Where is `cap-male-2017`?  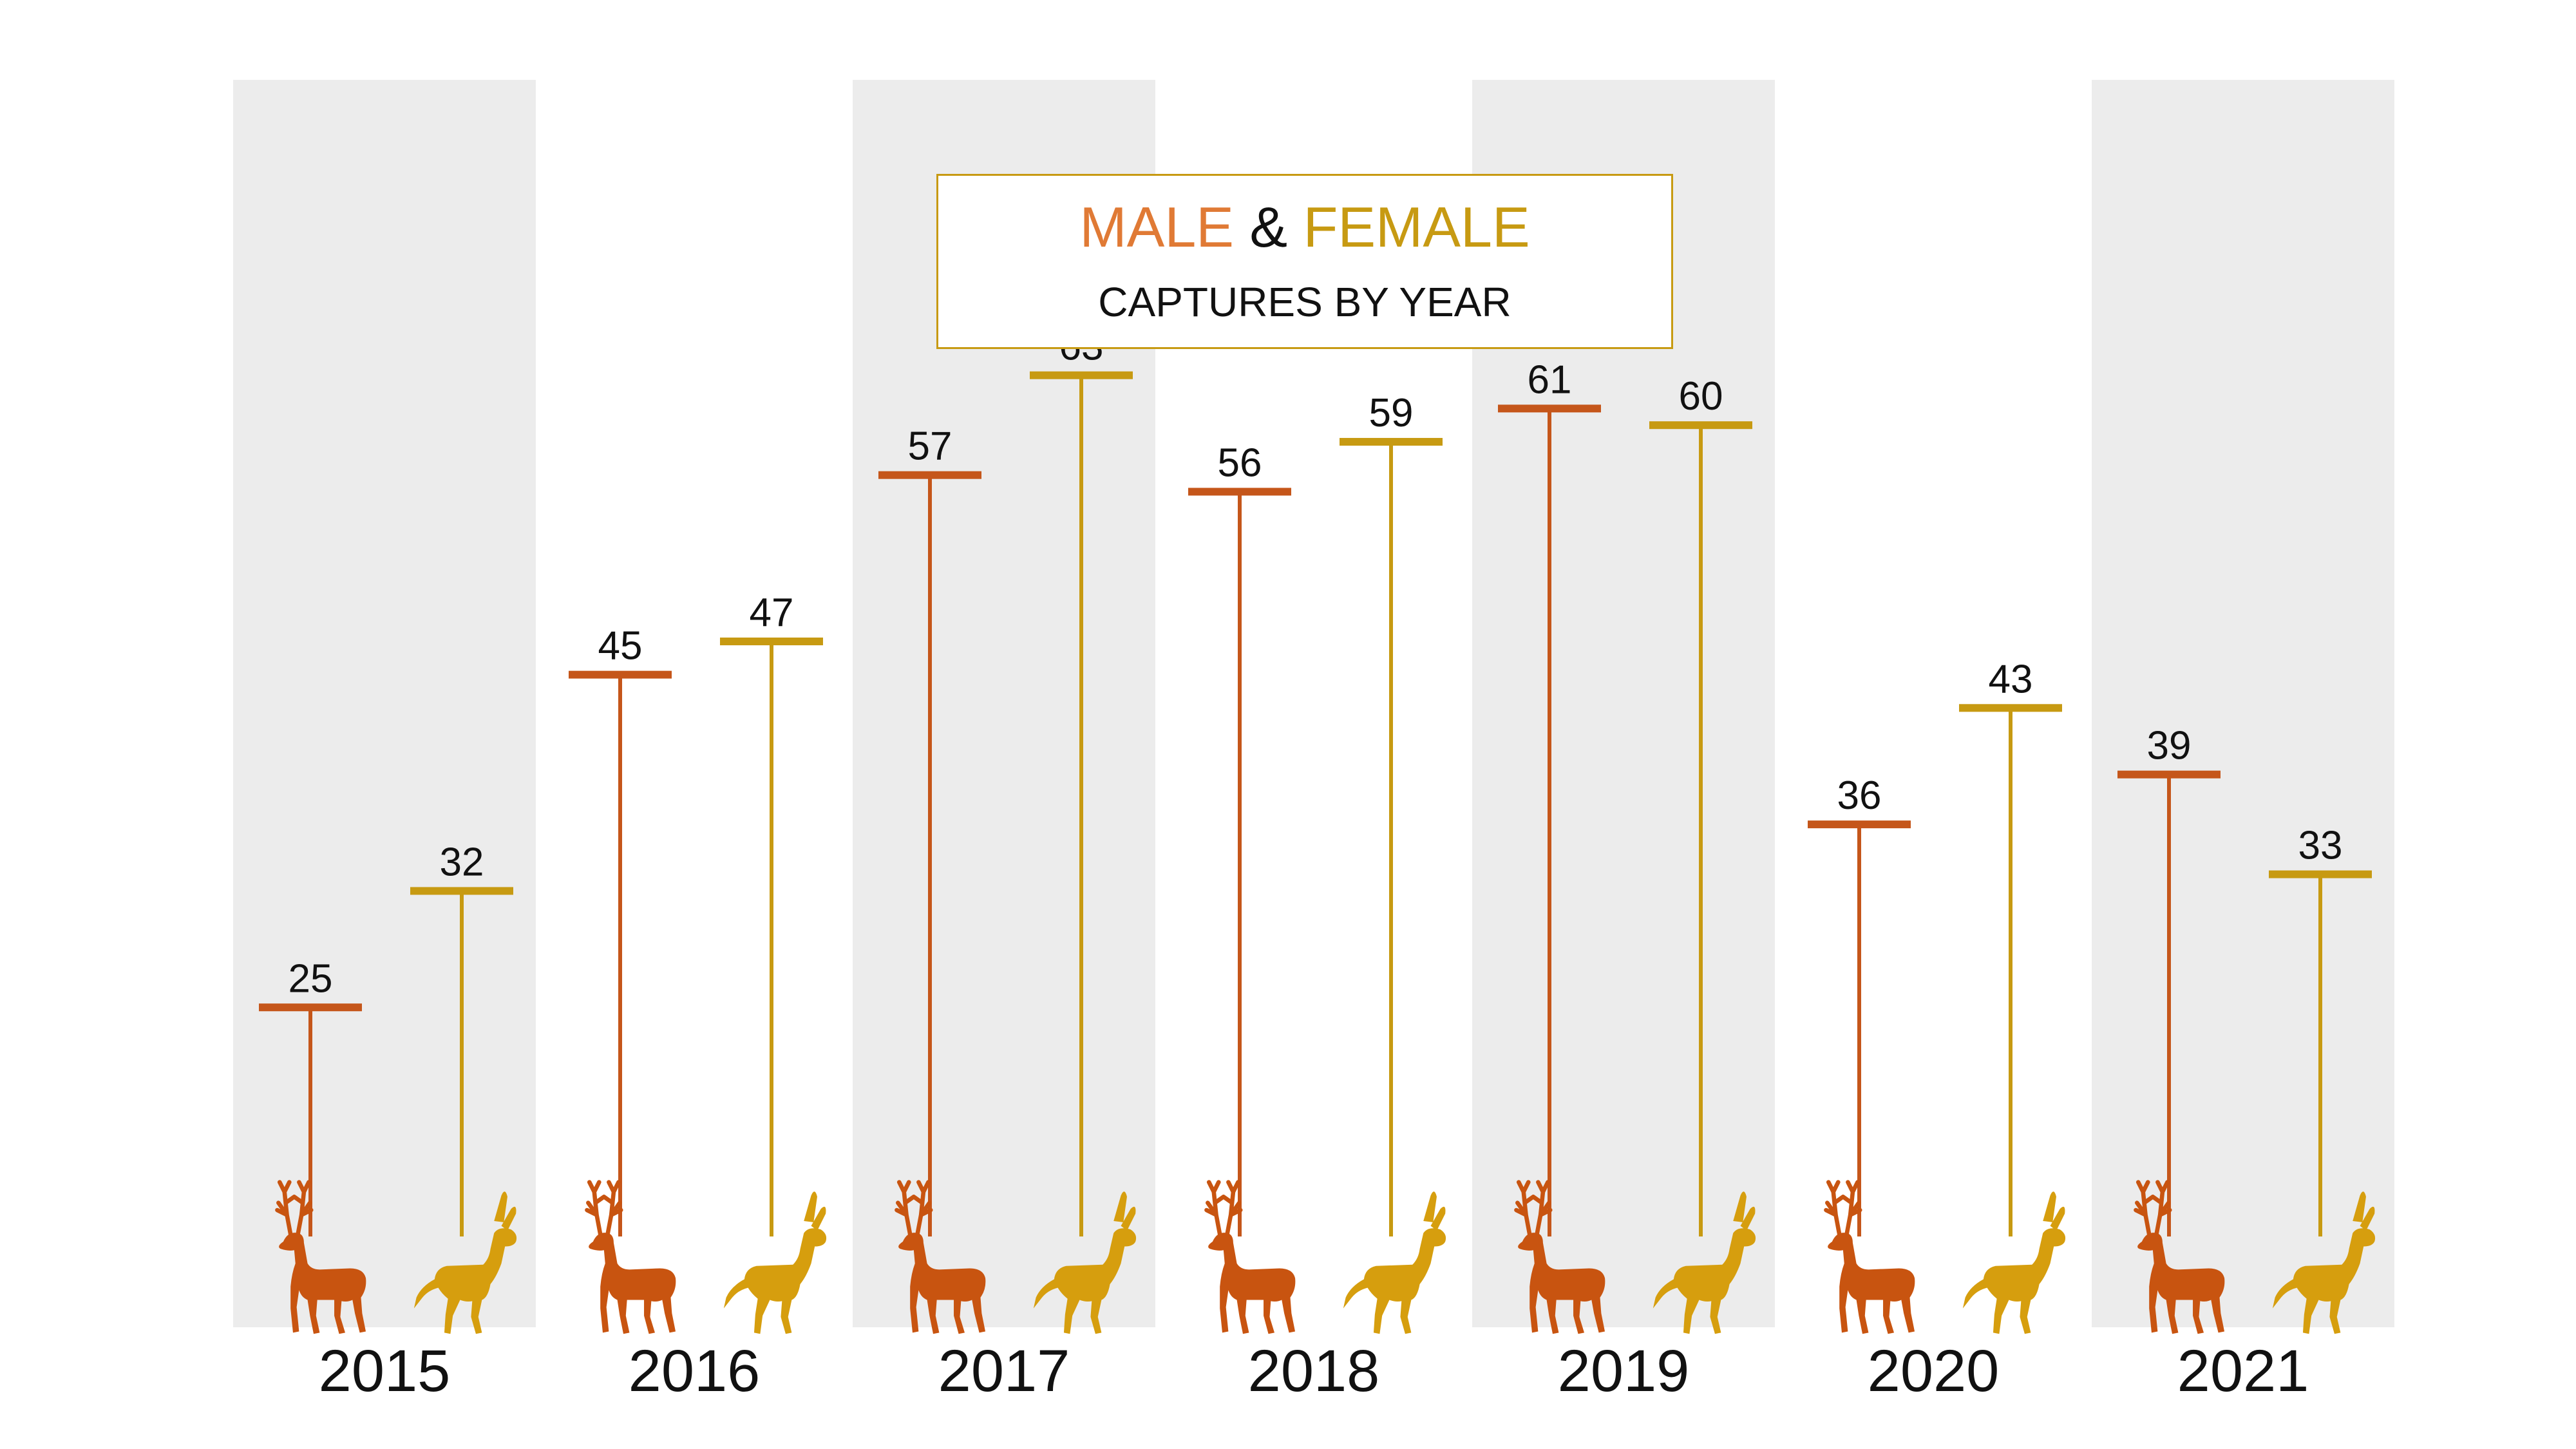 cap-male-2017 is located at coordinates (930, 475).